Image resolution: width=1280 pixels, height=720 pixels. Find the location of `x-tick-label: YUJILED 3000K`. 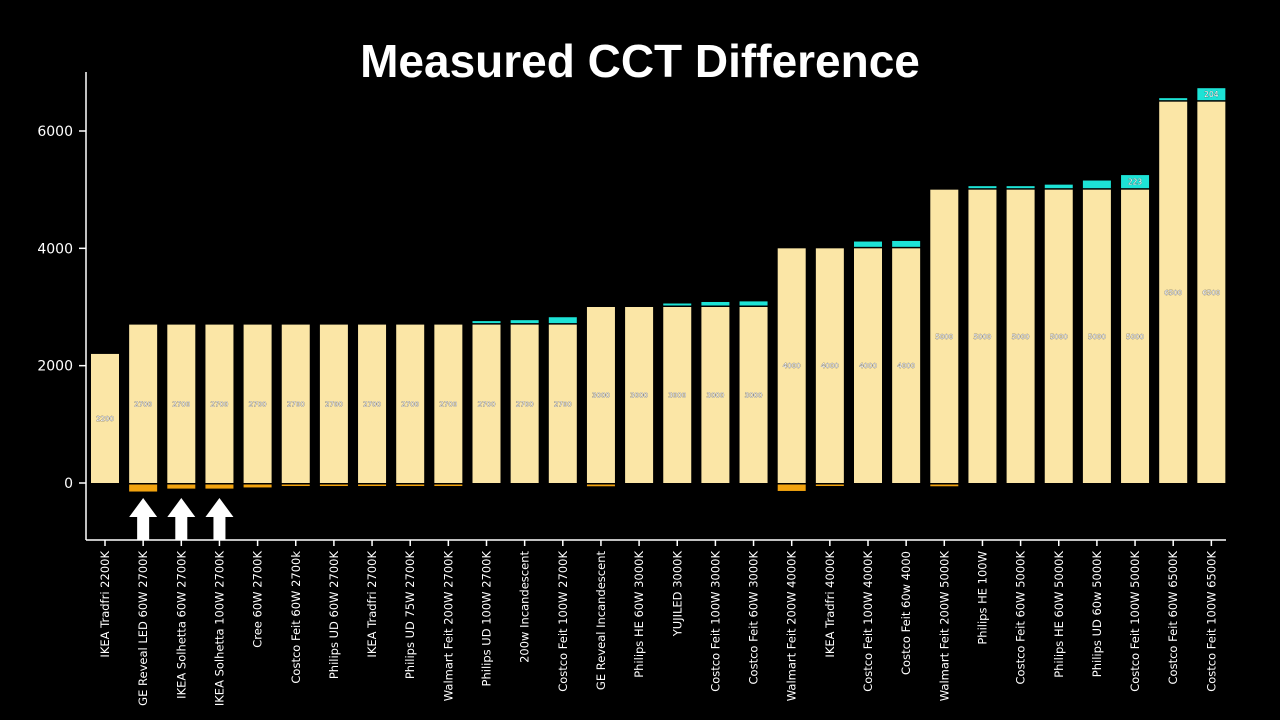

x-tick-label: YUJILED 3000K is located at coordinates (677, 594).